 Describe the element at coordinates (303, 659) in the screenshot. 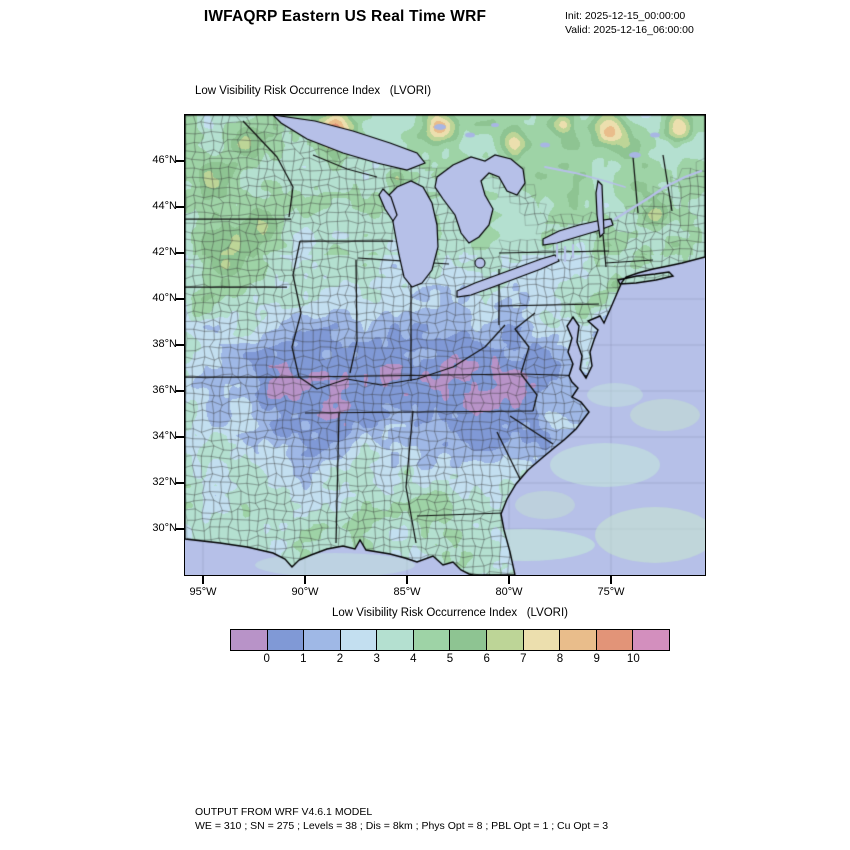

I see `colorbar-tick-label: 1` at that location.